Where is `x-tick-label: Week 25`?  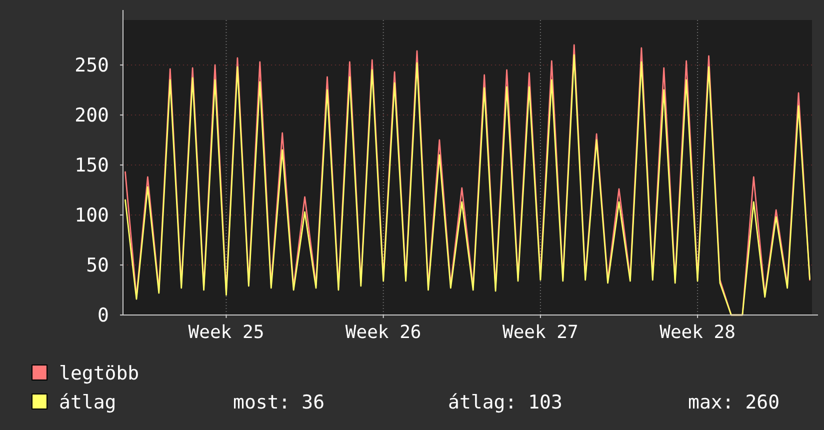 x-tick-label: Week 25 is located at coordinates (226, 332).